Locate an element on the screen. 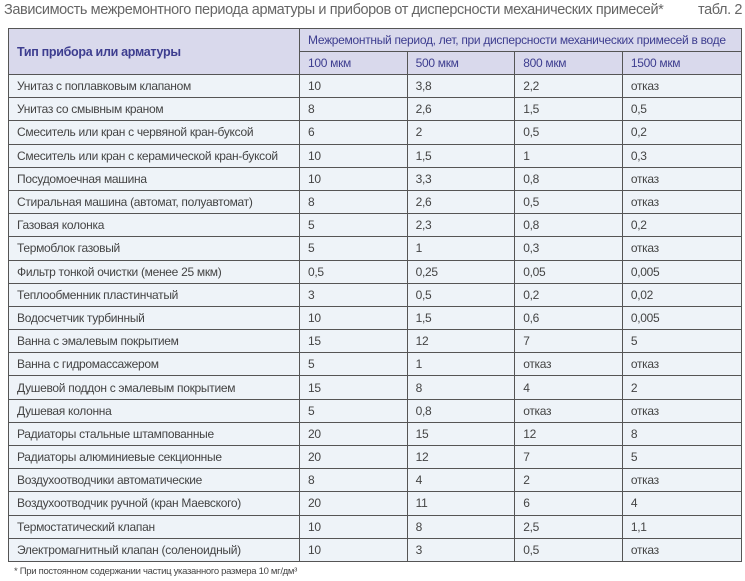 The height and width of the screenshot is (581, 745). table-row: Газовая колонка 5 2,3 0,8 0,2 is located at coordinates (375, 225).